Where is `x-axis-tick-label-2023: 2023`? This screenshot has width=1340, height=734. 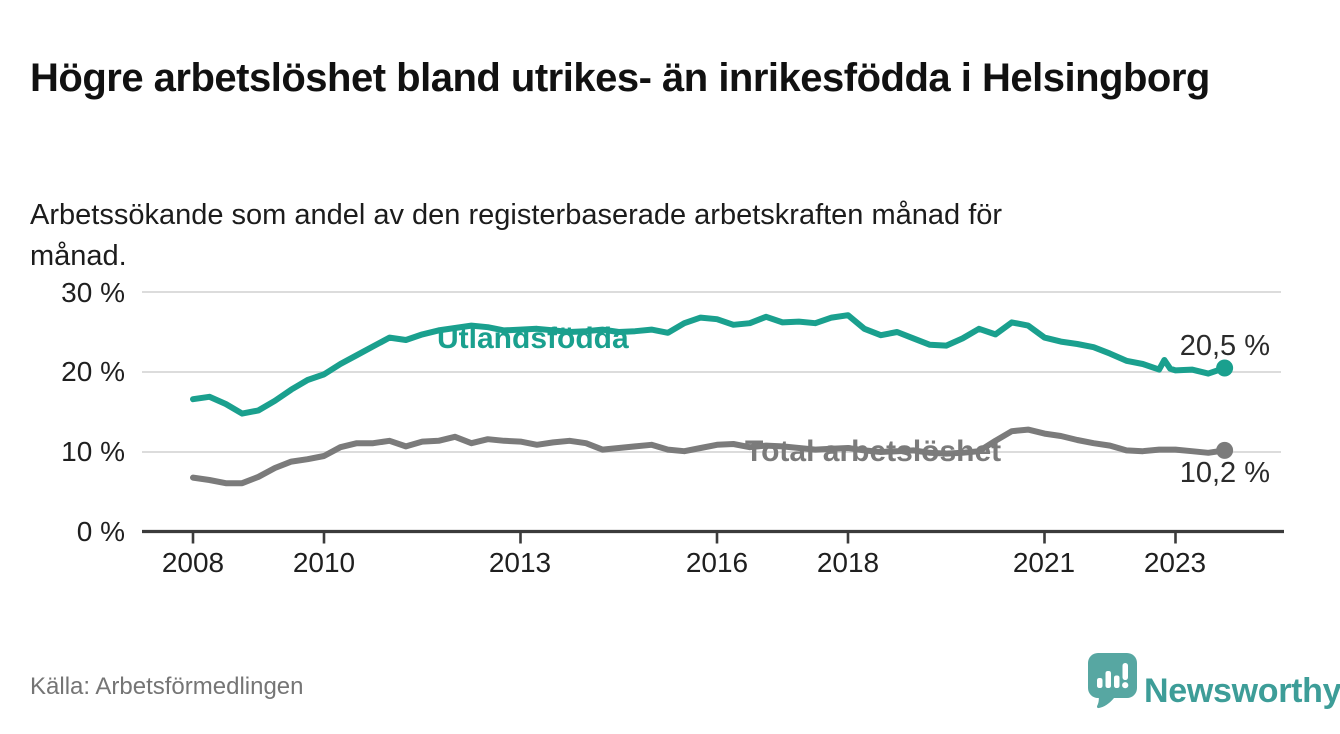
x-axis-tick-label-2023: 2023 is located at coordinates (1175, 562).